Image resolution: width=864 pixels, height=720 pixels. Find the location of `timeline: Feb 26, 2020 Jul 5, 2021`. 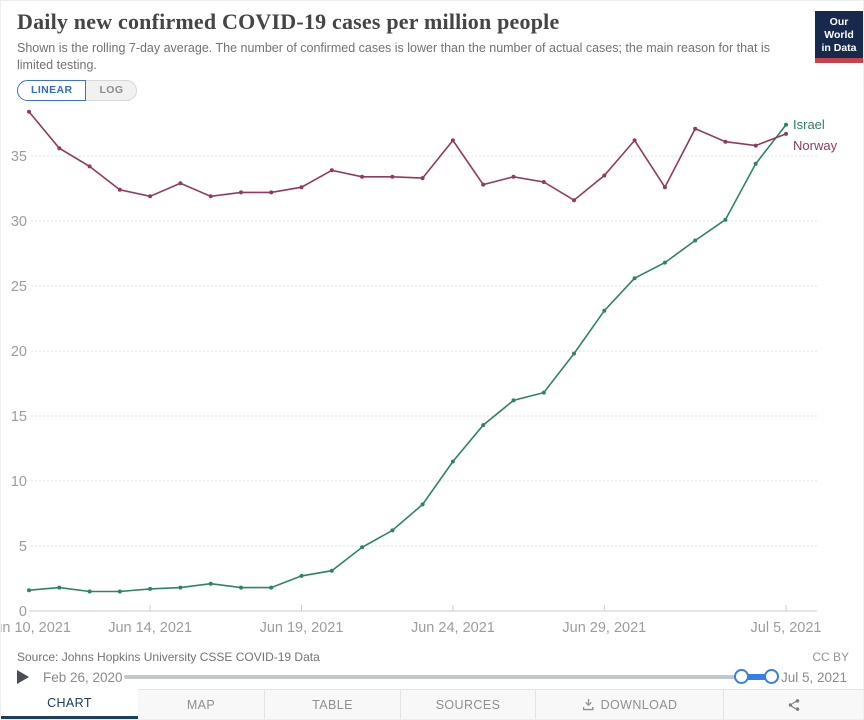

timeline: Feb 26, 2020 Jul 5, 2021 is located at coordinates (432, 678).